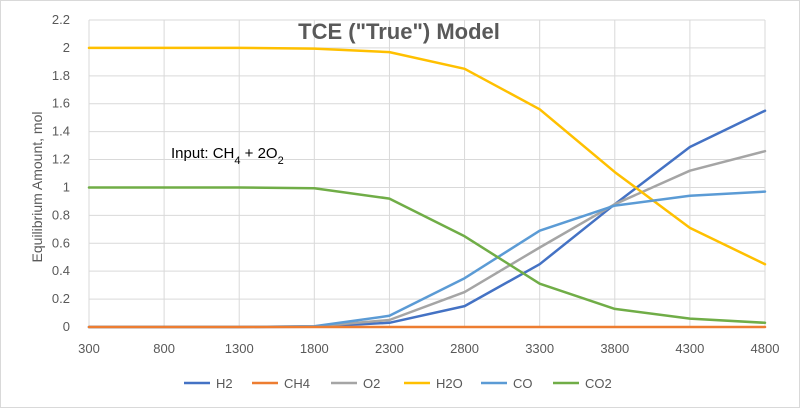  I want to click on x-tick-label: 3300, so click(539, 348).